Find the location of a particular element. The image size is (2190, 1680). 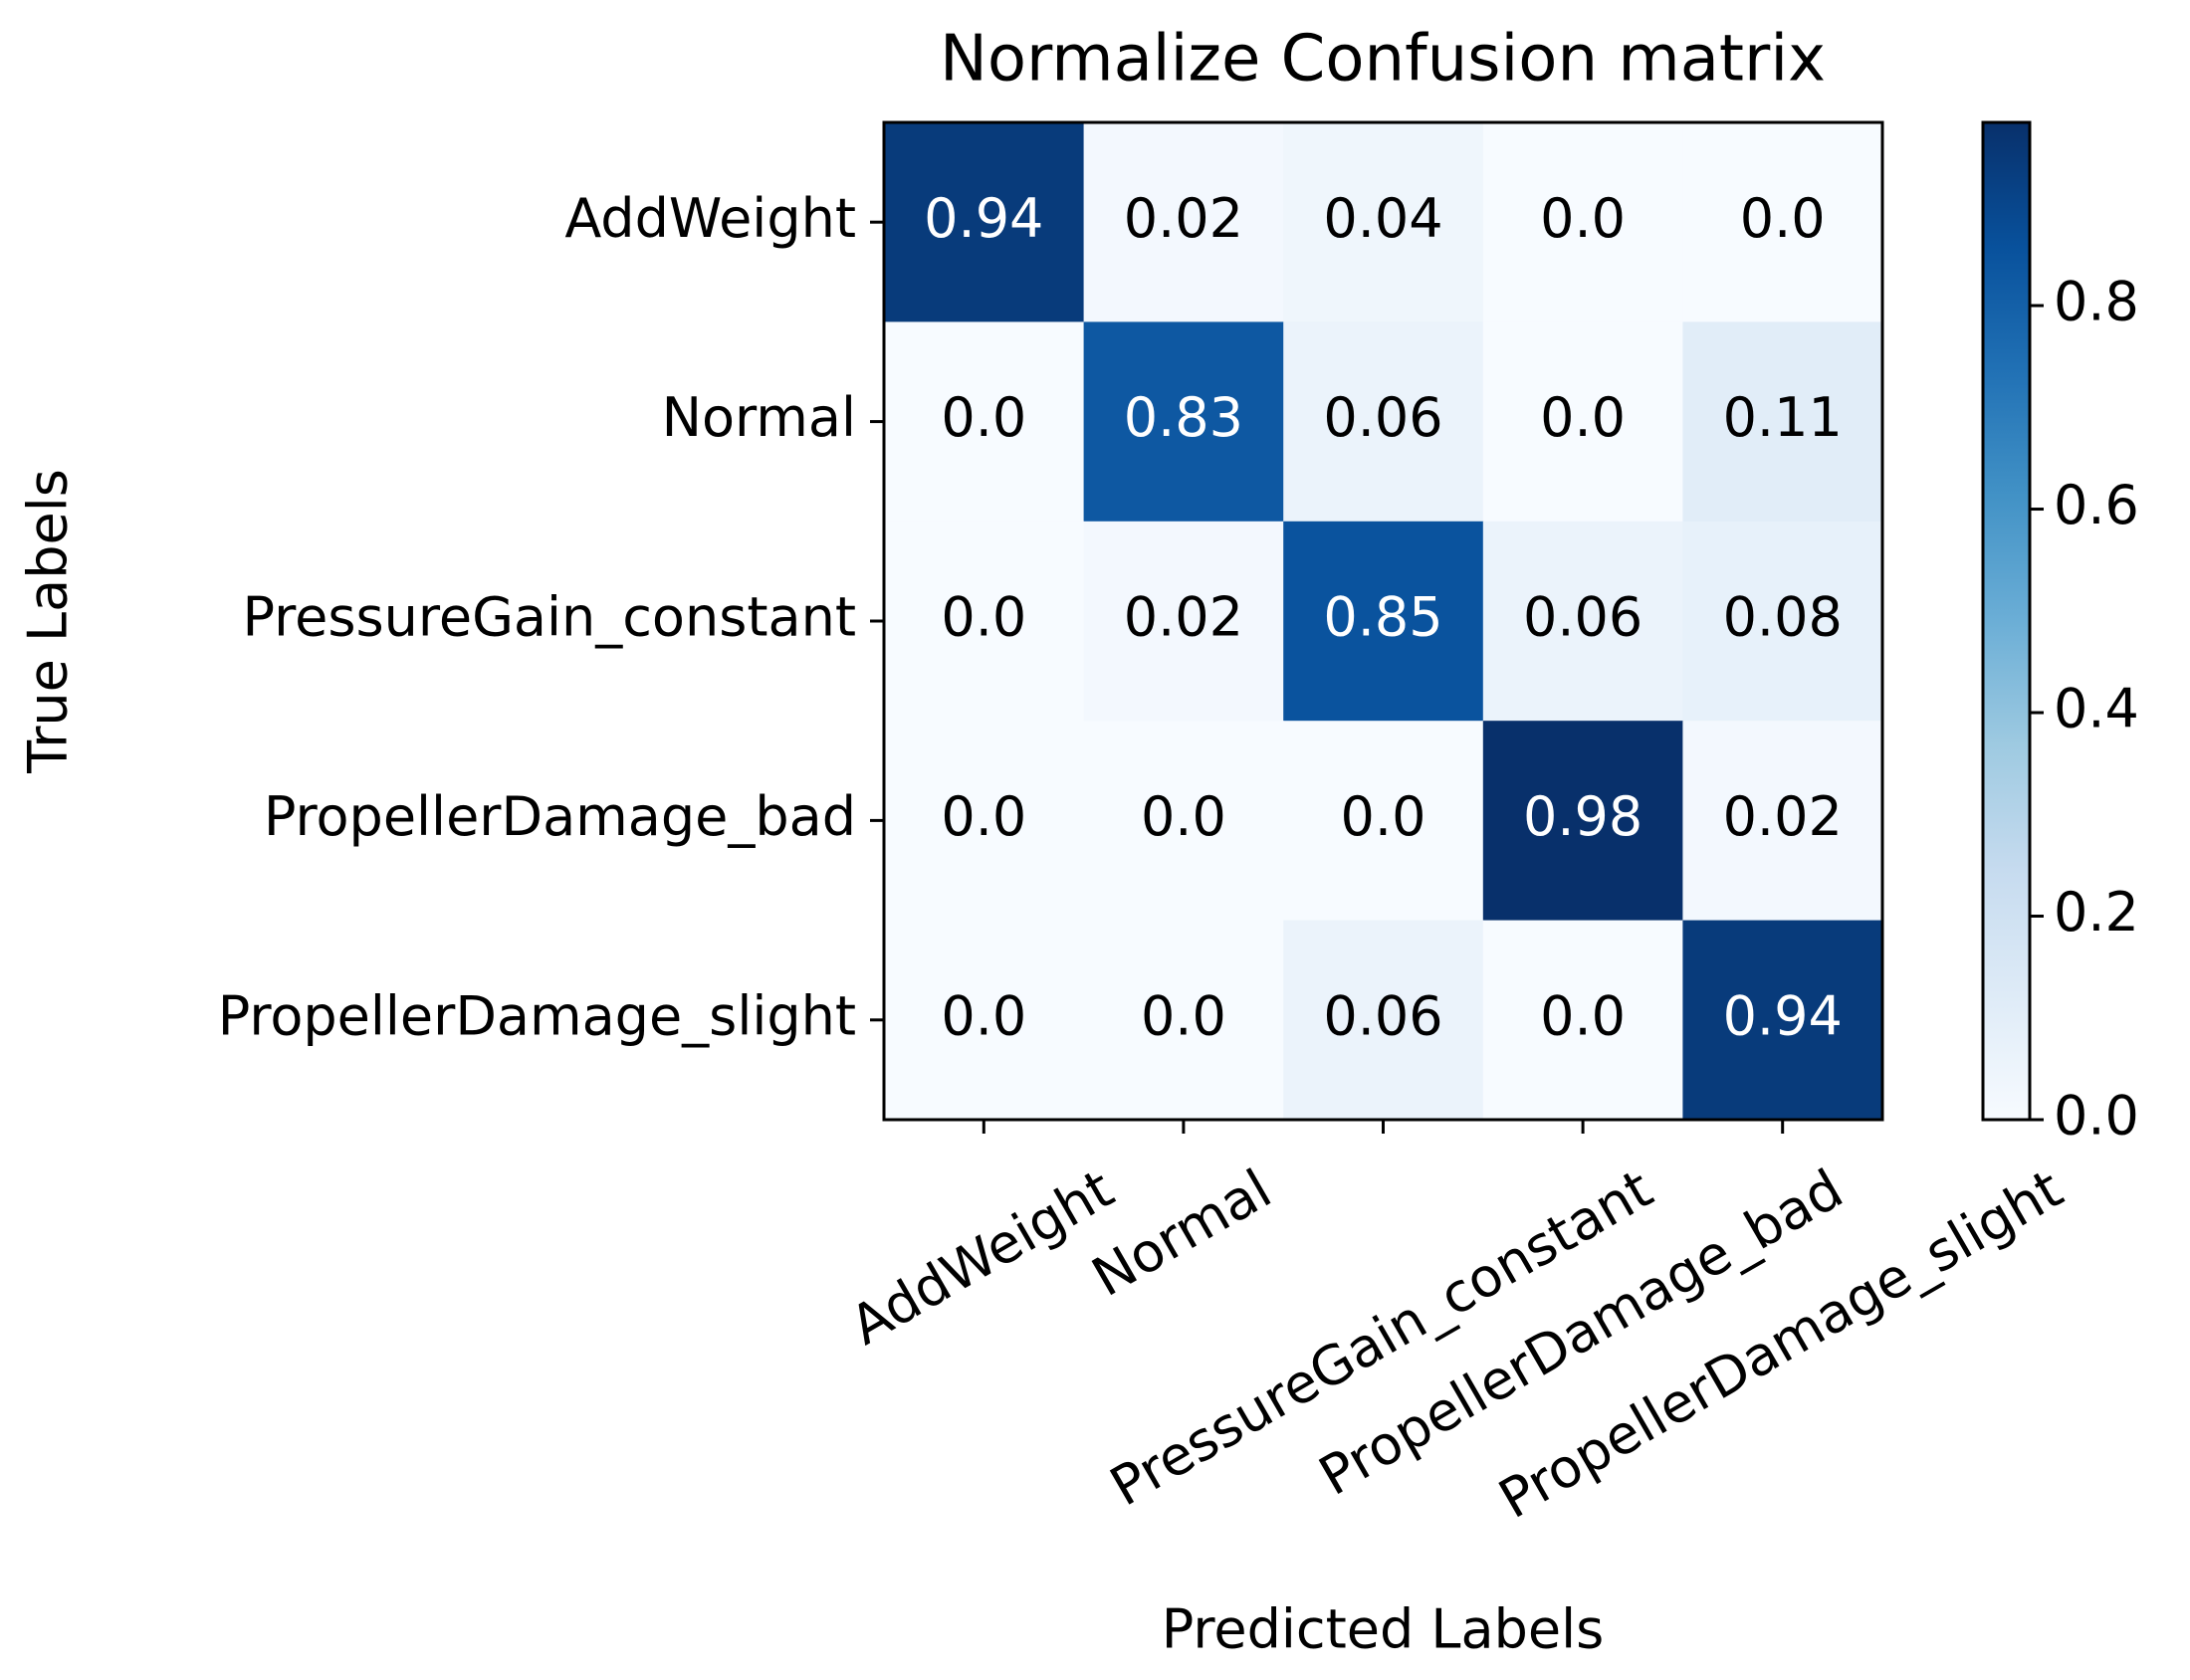

colorbar-tick-label: 0.6 is located at coordinates (2096, 505).